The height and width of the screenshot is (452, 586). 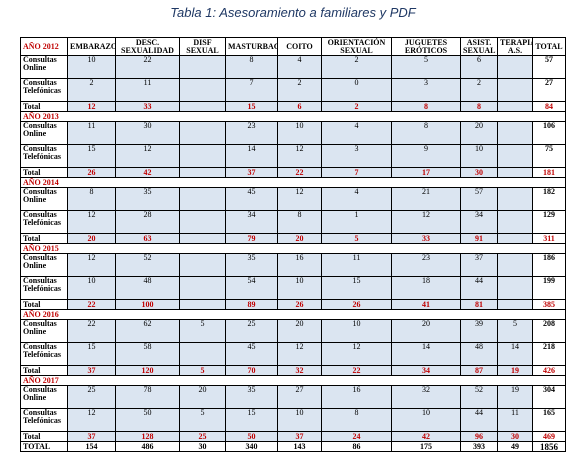 I want to click on table-cell: 14, so click(x=251, y=156).